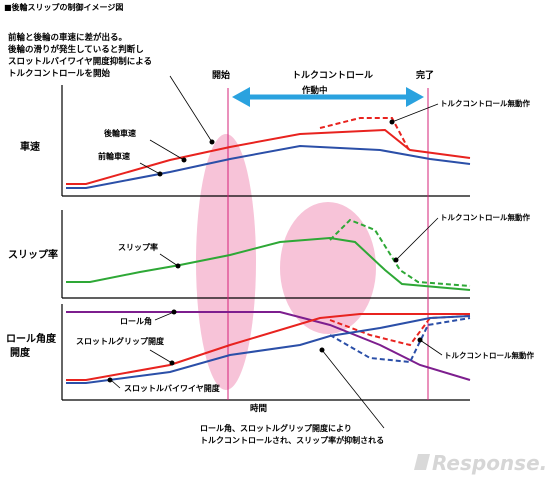 Image resolution: width=545 pixels, height=481 pixels. I want to click on bottom-note-line-2: トルクコントロールされ、スリップ率が抑制される, so click(292, 440).